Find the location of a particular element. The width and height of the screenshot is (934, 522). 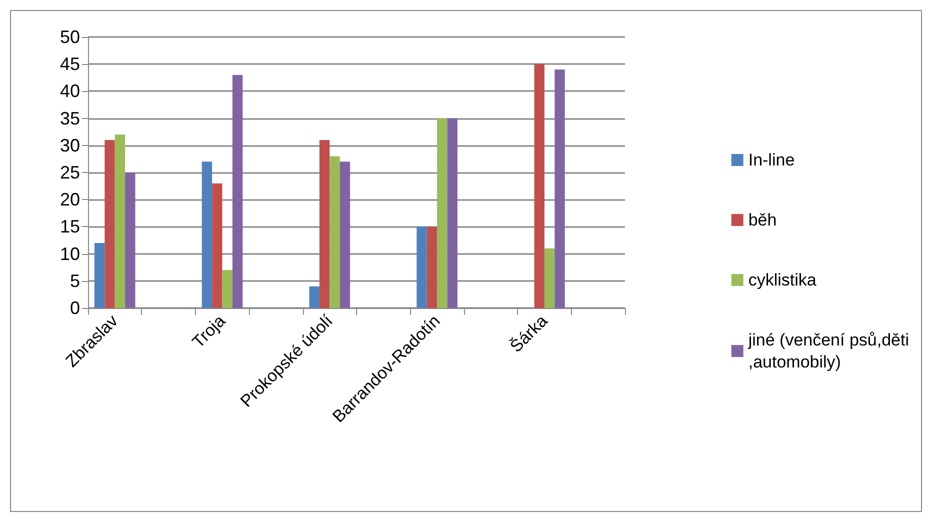

y-tick-label: 0 is located at coordinates (75, 308).